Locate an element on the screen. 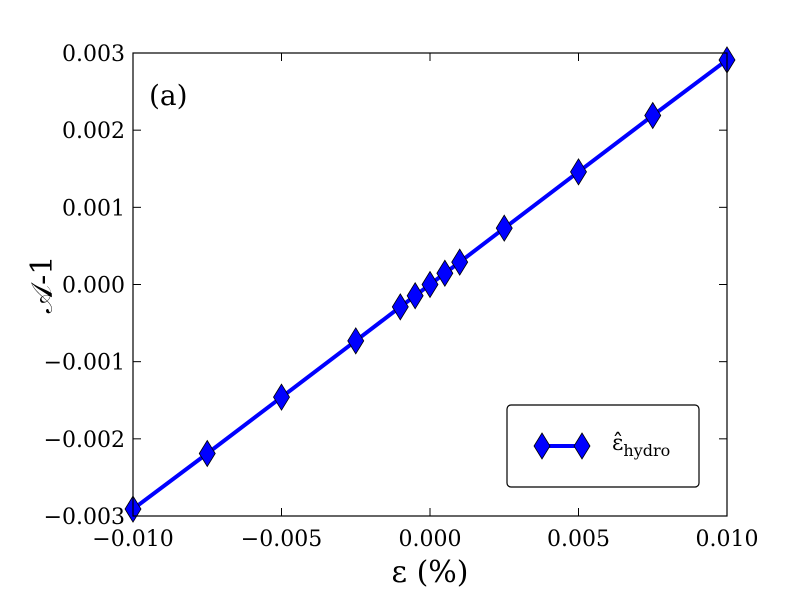 The image size is (800, 600). x-tick-label: −0.005 is located at coordinates (281, 539).